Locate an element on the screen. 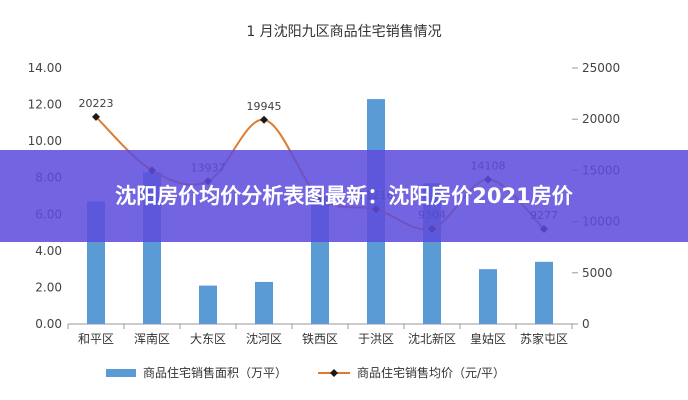 The width and height of the screenshot is (688, 400). y-left-tick-label: 10.00 is located at coordinates (45, 141).